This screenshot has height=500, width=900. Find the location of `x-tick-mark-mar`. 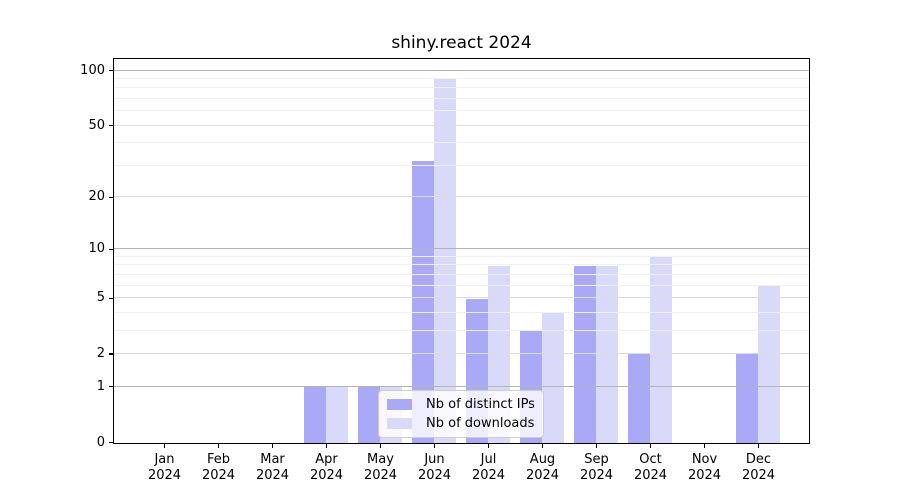

x-tick-mark-mar is located at coordinates (272, 446).